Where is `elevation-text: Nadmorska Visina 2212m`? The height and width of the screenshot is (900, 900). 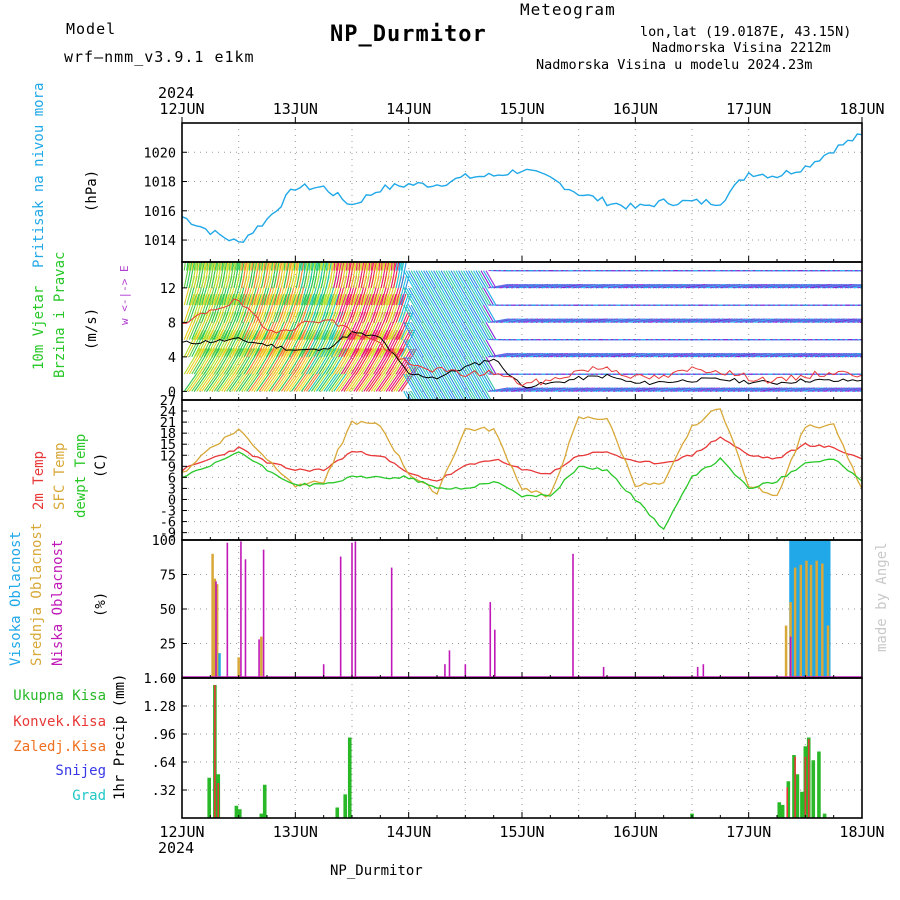
elevation-text: Nadmorska Visina 2212m is located at coordinates (741, 48).